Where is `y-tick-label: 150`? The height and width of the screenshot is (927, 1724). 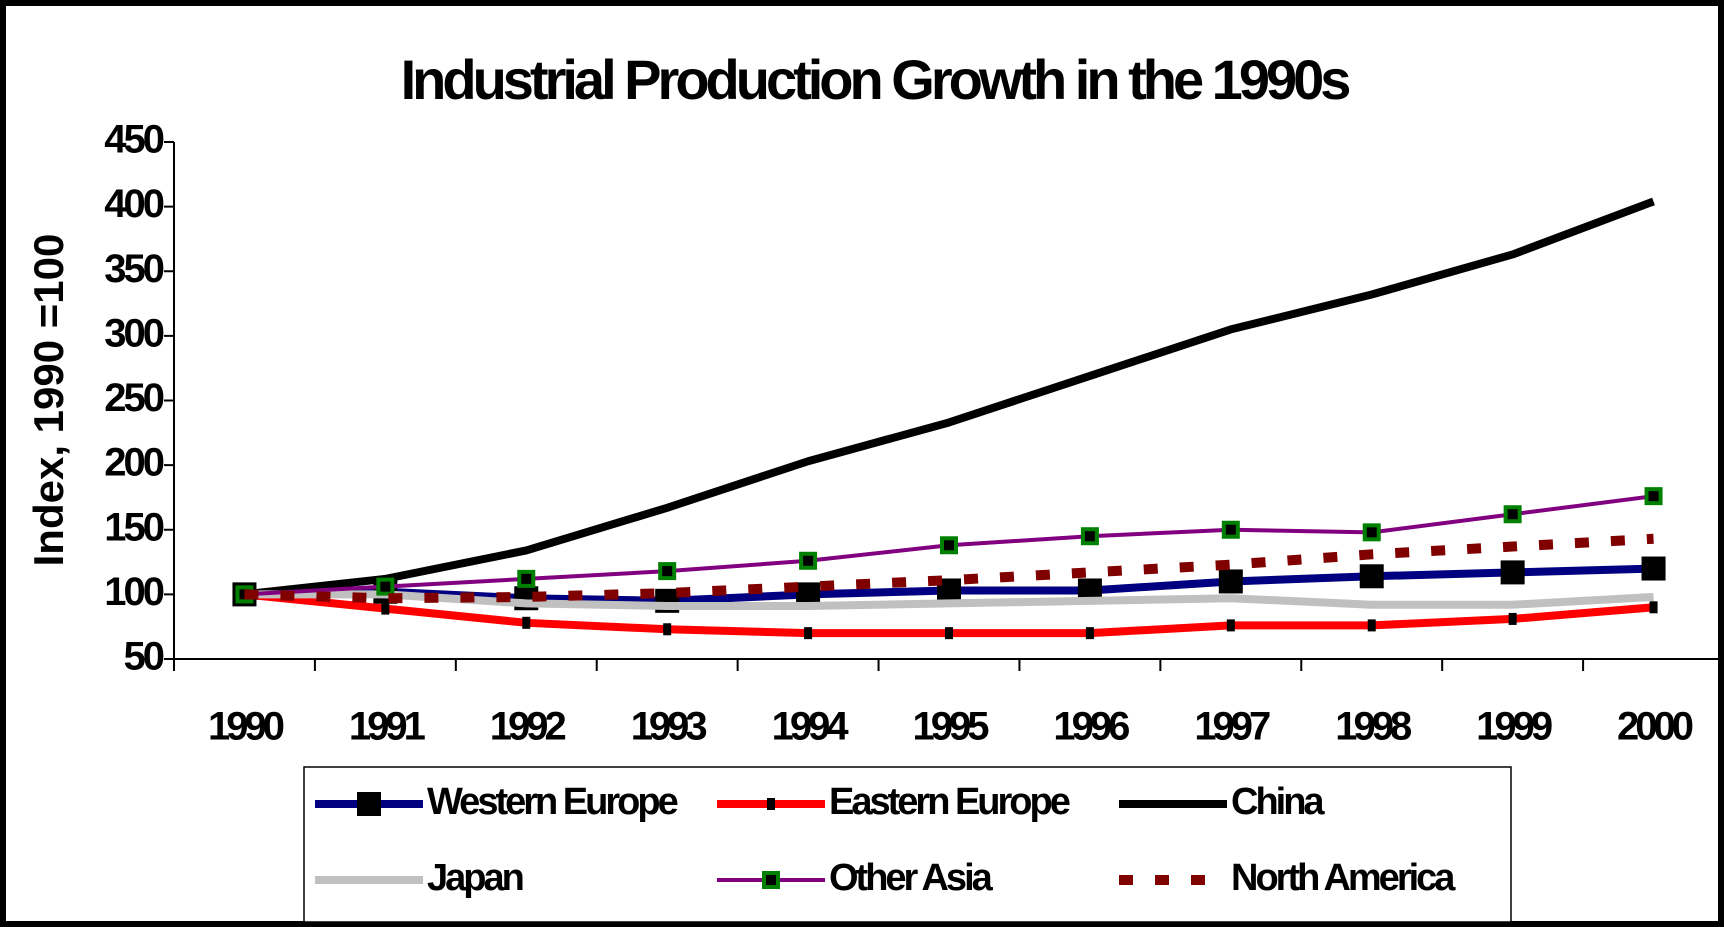 y-tick-label: 150 is located at coordinates (133, 527).